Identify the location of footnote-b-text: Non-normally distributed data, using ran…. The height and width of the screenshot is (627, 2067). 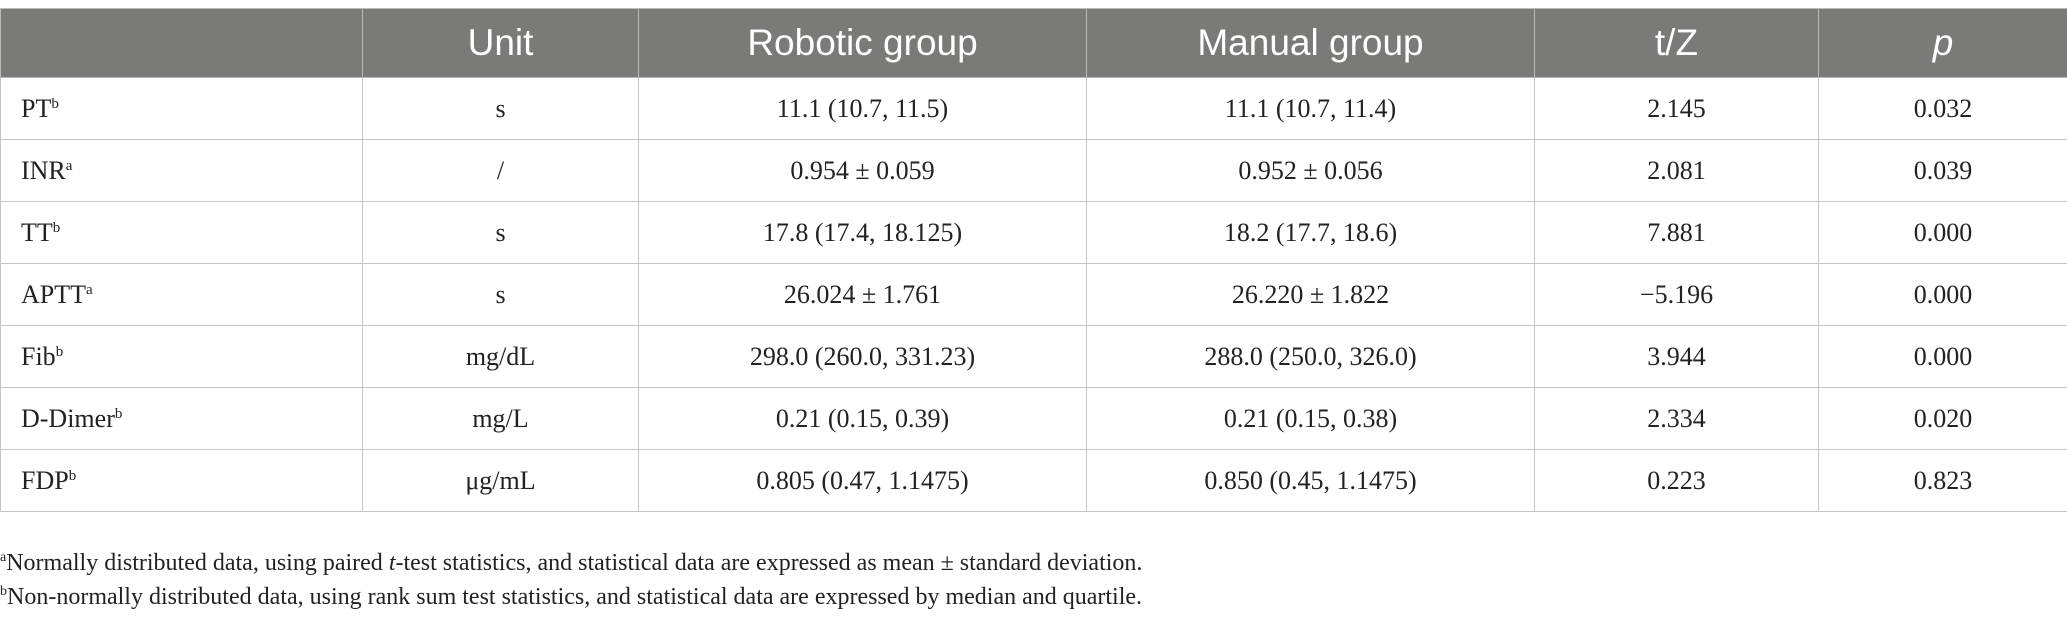
(575, 597).